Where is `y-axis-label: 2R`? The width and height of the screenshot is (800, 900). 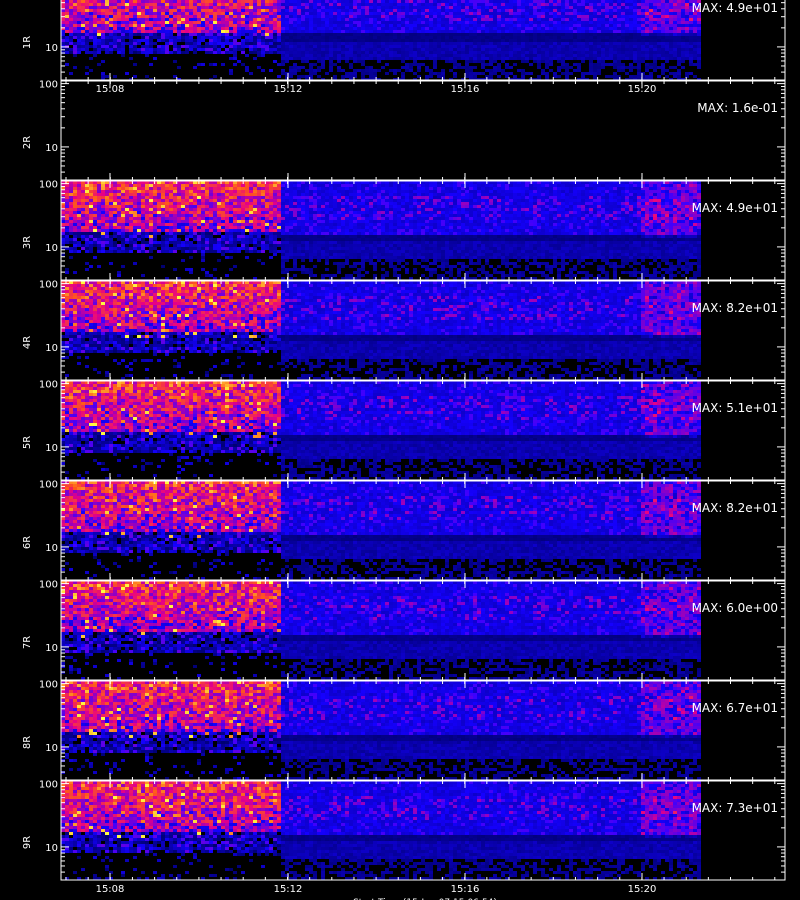 y-axis-label: 2R is located at coordinates (27, 142).